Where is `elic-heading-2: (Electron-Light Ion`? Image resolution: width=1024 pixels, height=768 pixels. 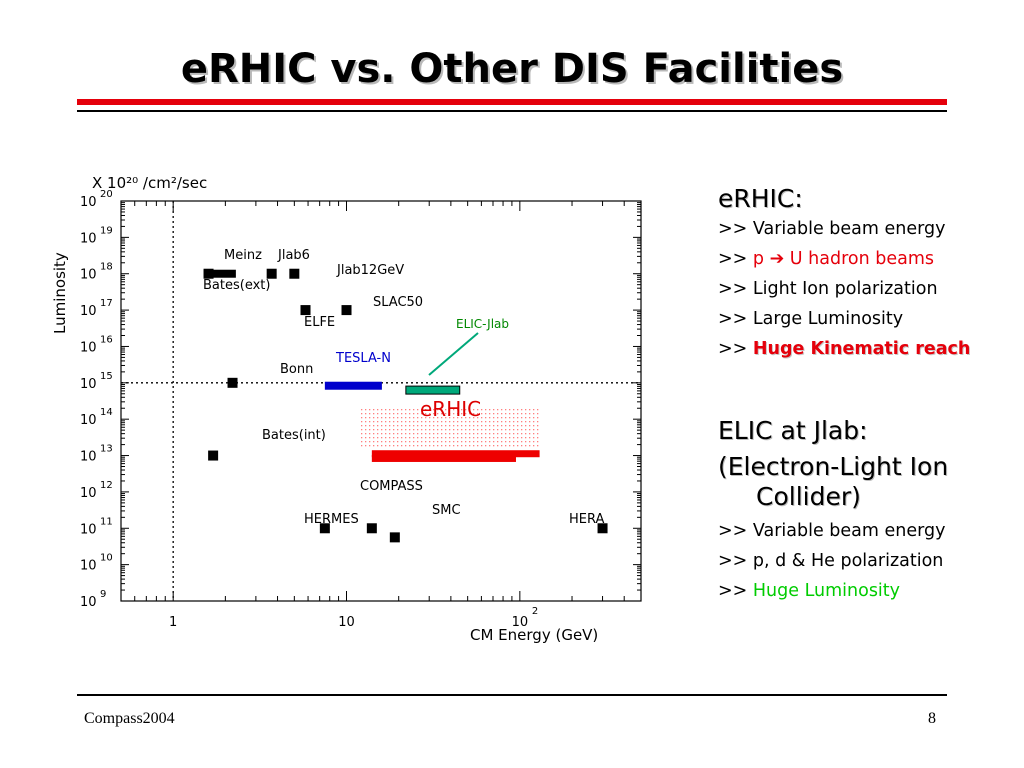
elic-heading-2: (Electron-Light Ion is located at coordinates (833, 466).